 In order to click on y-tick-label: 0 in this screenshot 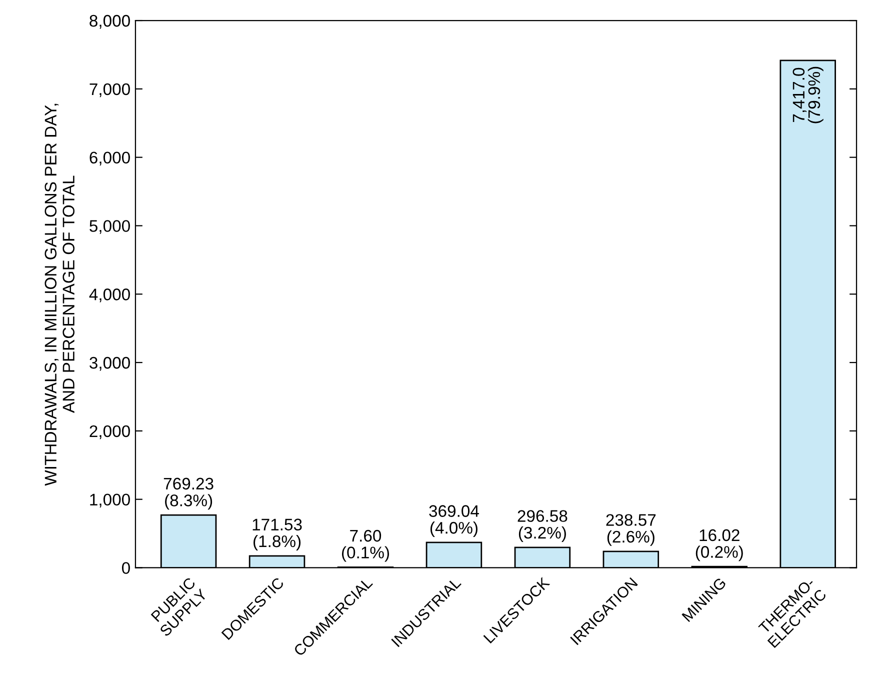, I will do `click(126, 568)`.